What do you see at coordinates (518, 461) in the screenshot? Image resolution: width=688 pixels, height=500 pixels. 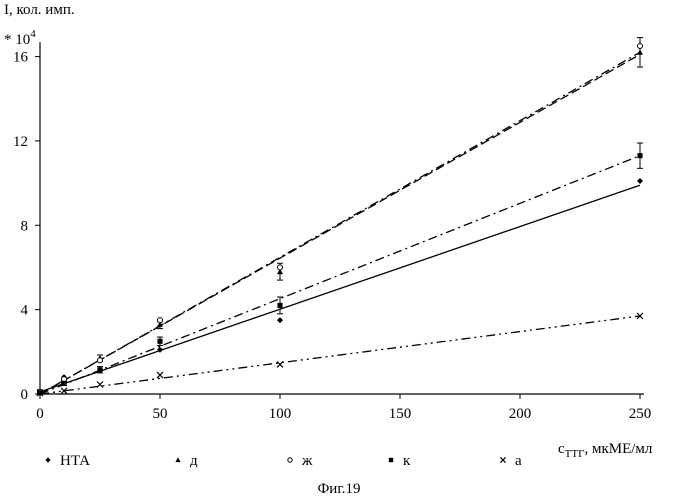 I see `legend-label-а: а` at bounding box center [518, 461].